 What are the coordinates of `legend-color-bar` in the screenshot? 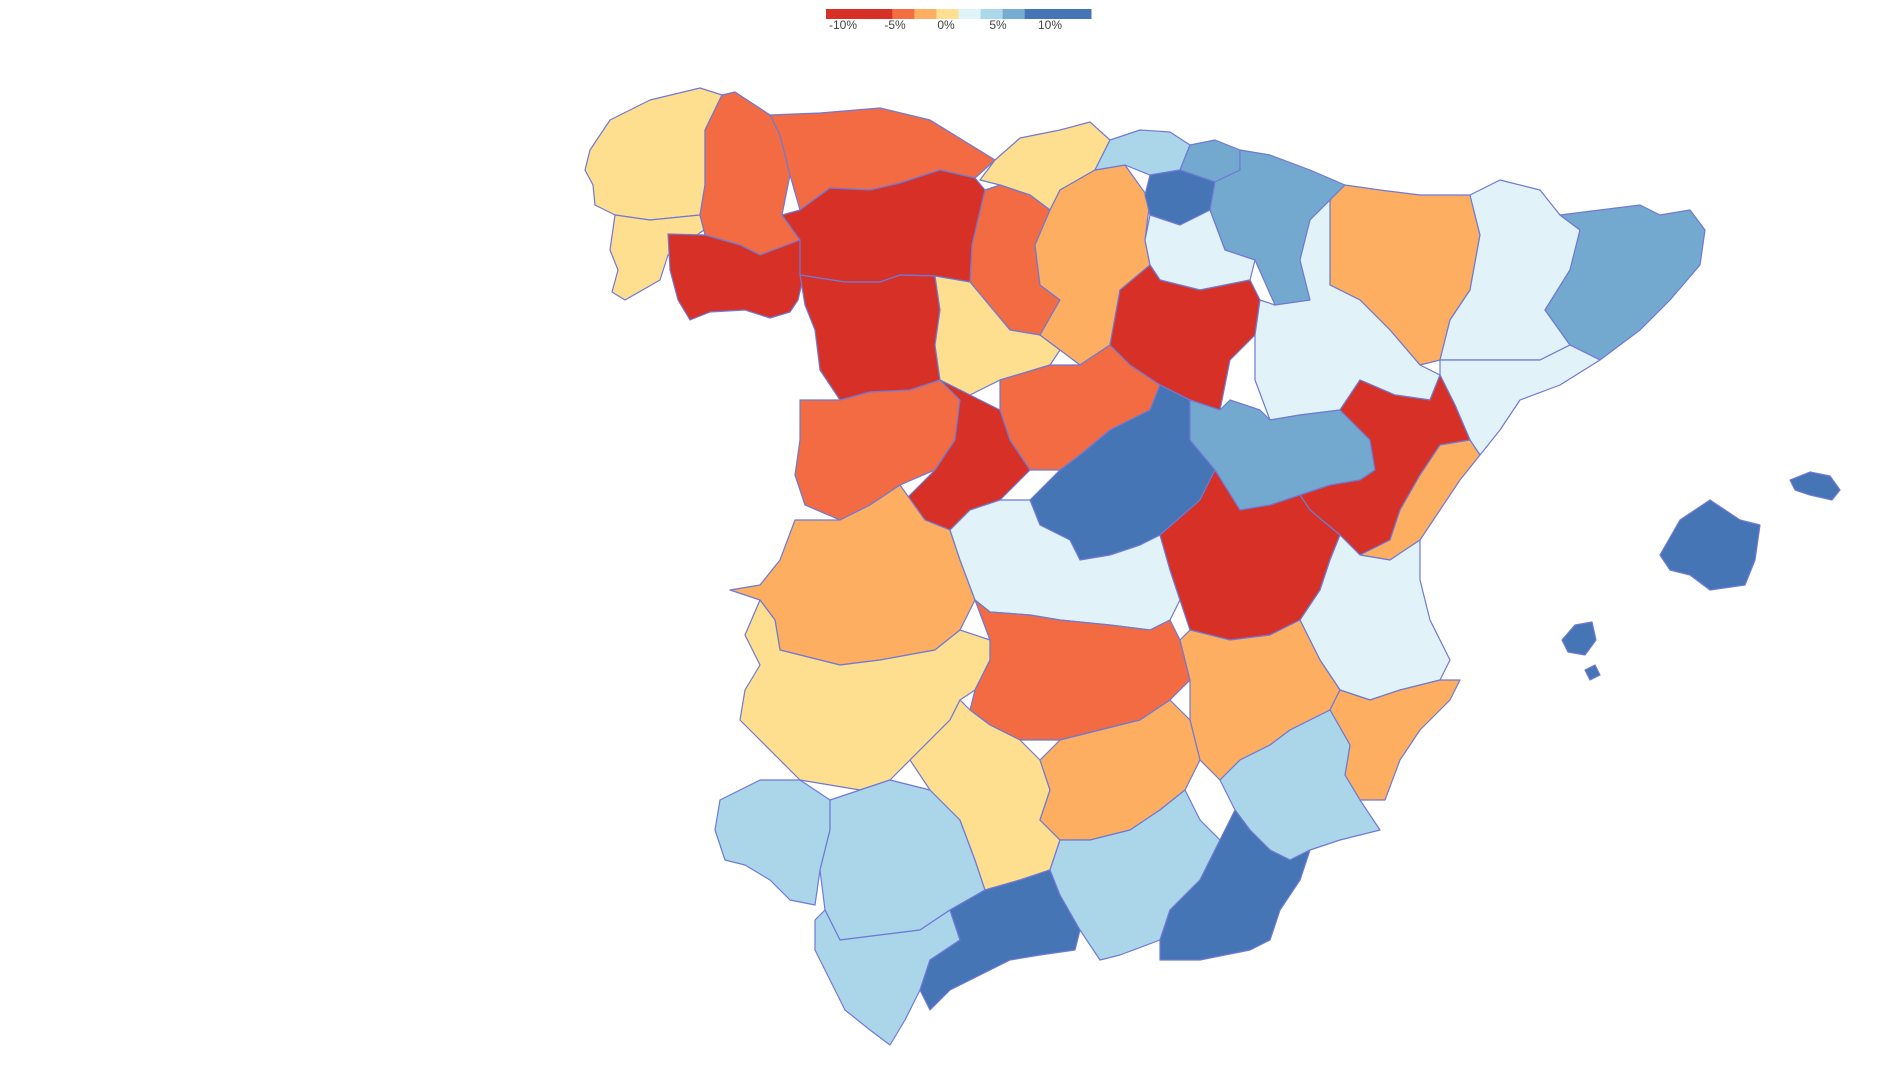 It's located at (959, 14).